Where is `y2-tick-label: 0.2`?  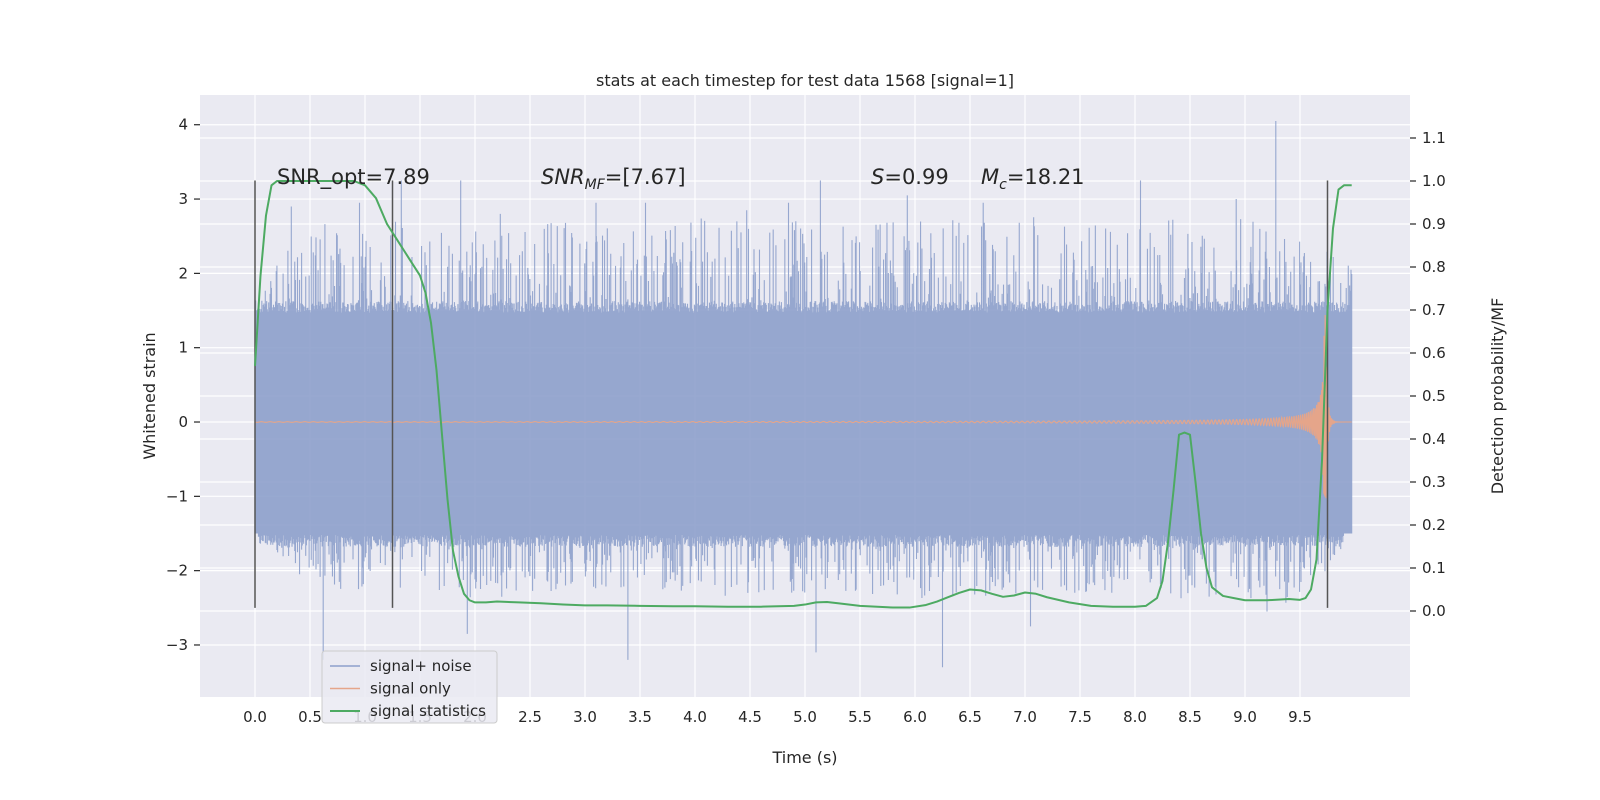
y2-tick-label: 0.2 is located at coordinates (1434, 525).